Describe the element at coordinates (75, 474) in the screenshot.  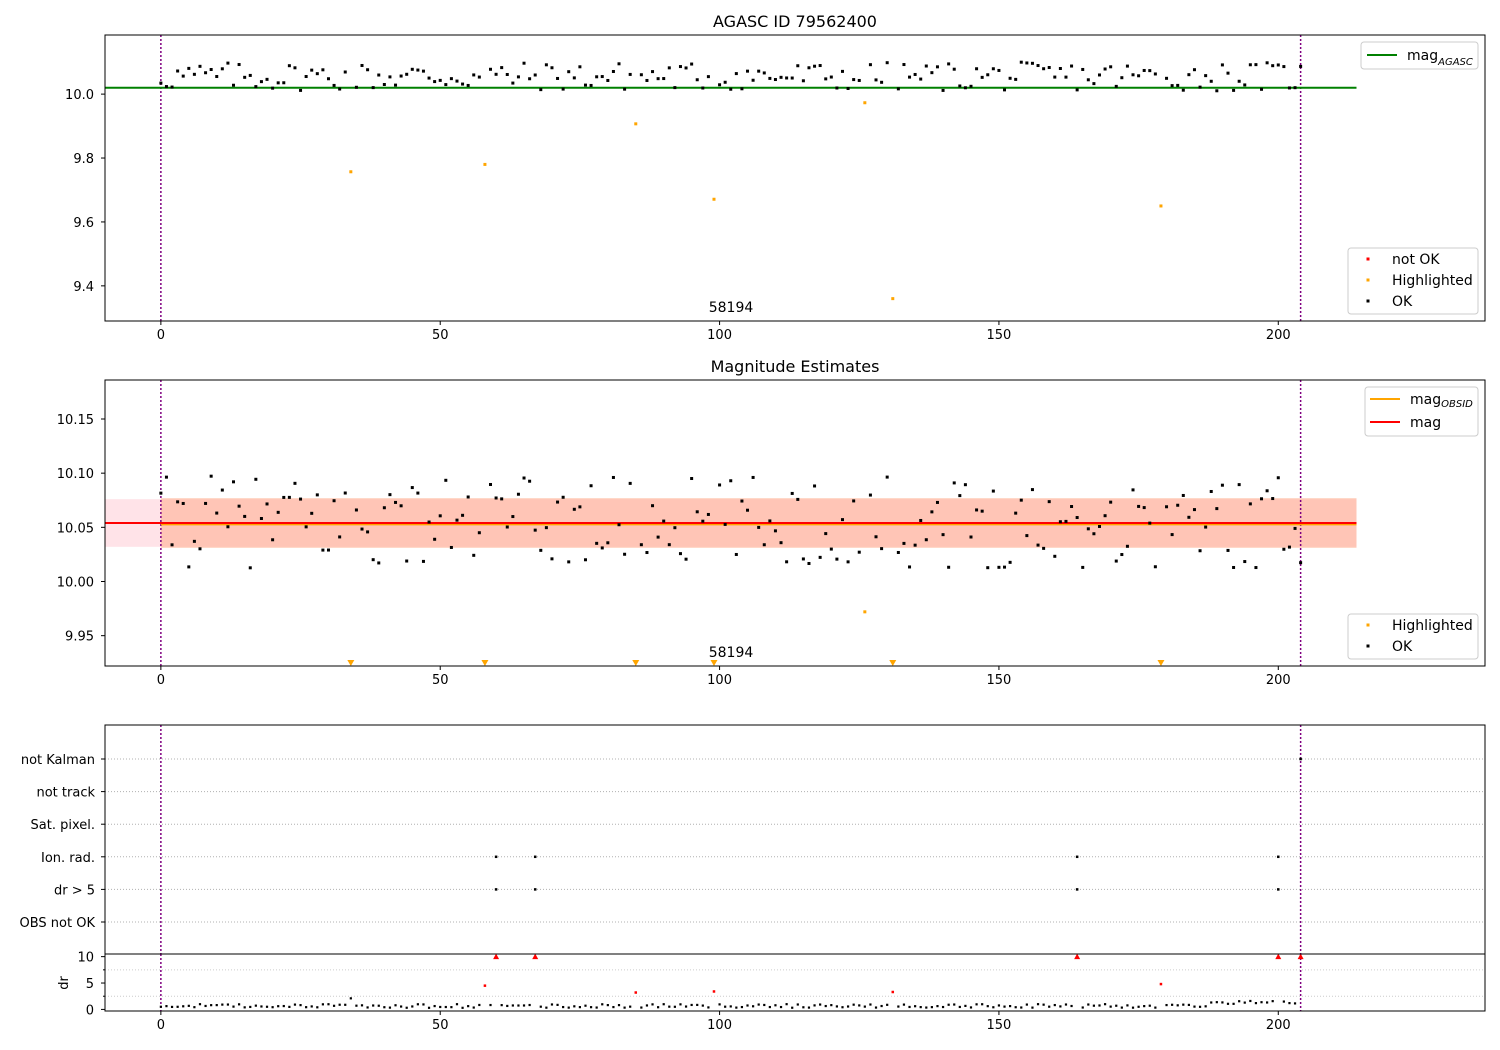
I see `y-tick-label: 10.10` at that location.